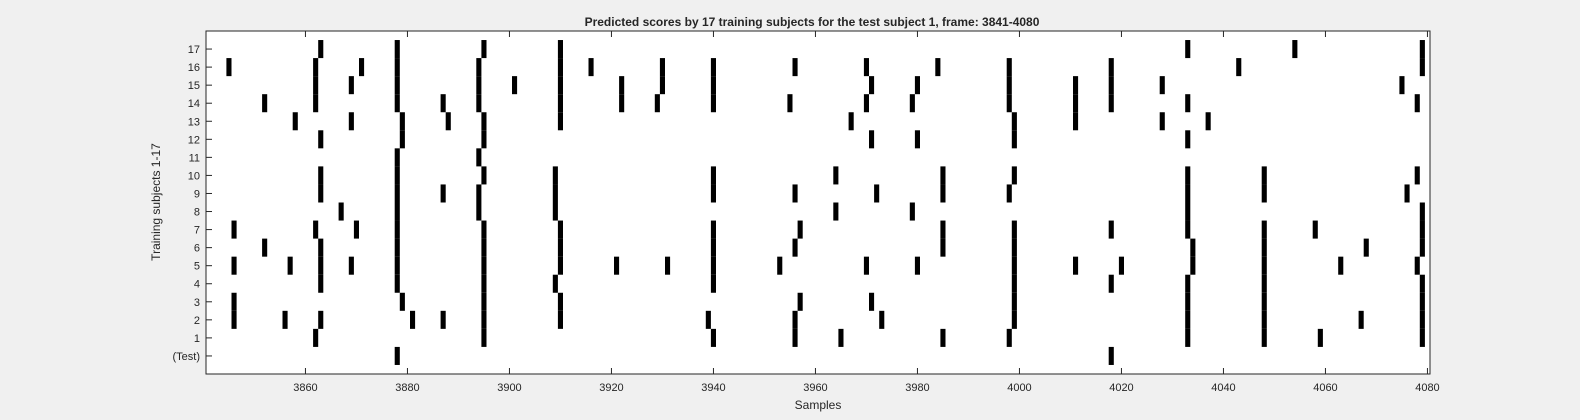  What do you see at coordinates (197, 231) in the screenshot?
I see `y-tick-label: 7` at bounding box center [197, 231].